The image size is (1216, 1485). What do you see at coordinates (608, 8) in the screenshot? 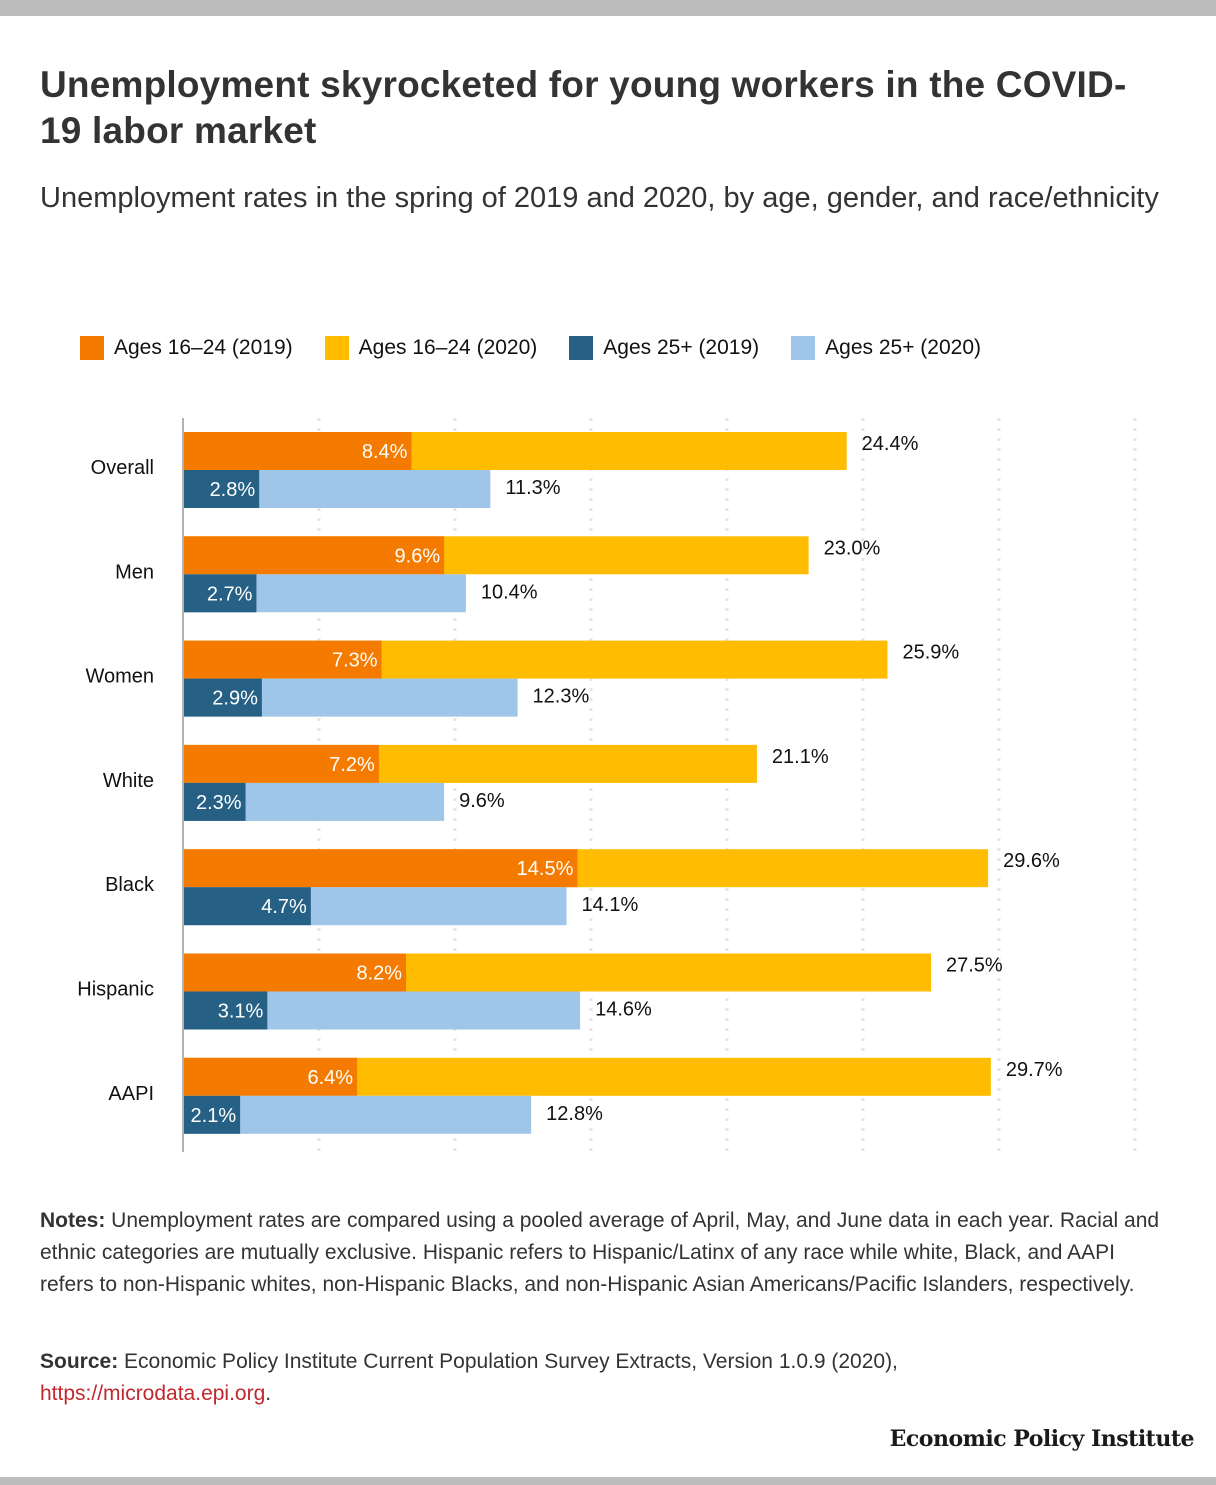
I see `top-border` at bounding box center [608, 8].